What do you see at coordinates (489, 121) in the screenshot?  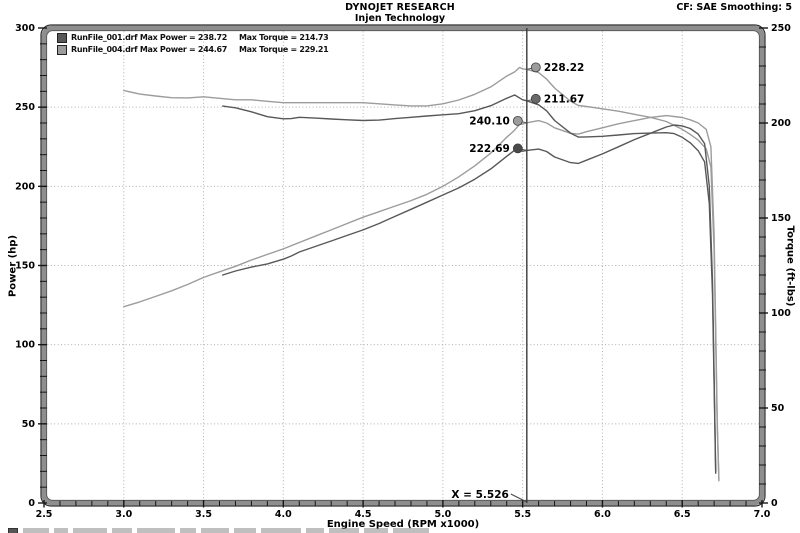 I see `callout-value-label: 240.10` at bounding box center [489, 121].